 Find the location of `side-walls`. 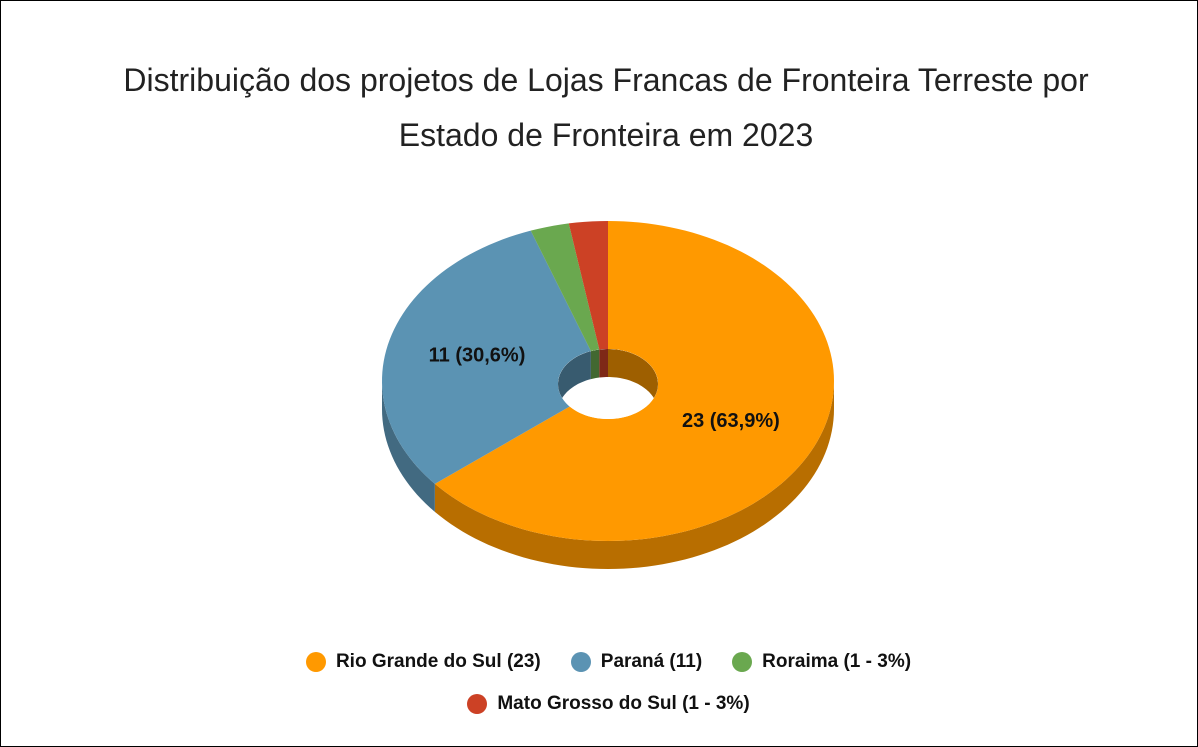

side-walls is located at coordinates (608, 475).